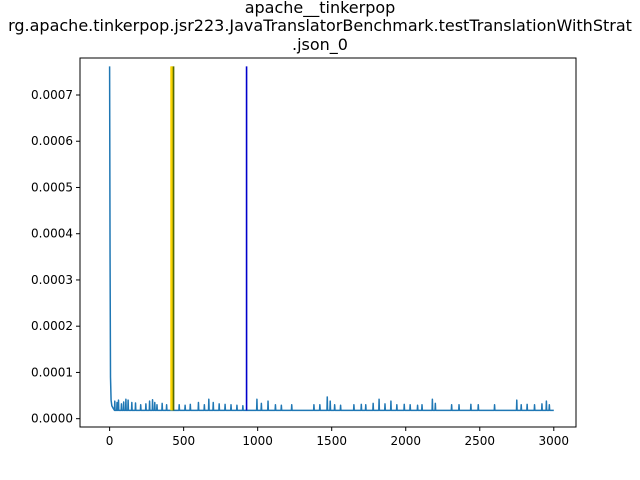 This screenshot has height=480, width=640. Describe the element at coordinates (479, 441) in the screenshot. I see `x-tick-label-5: 2500` at that location.